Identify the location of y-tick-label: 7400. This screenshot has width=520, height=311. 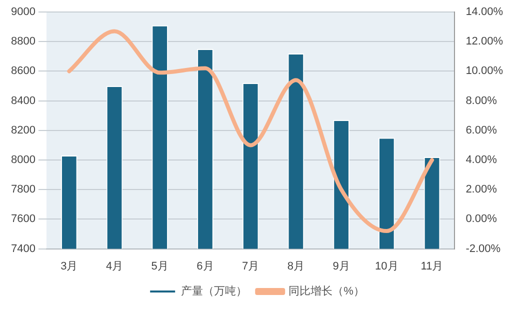
(23, 248).